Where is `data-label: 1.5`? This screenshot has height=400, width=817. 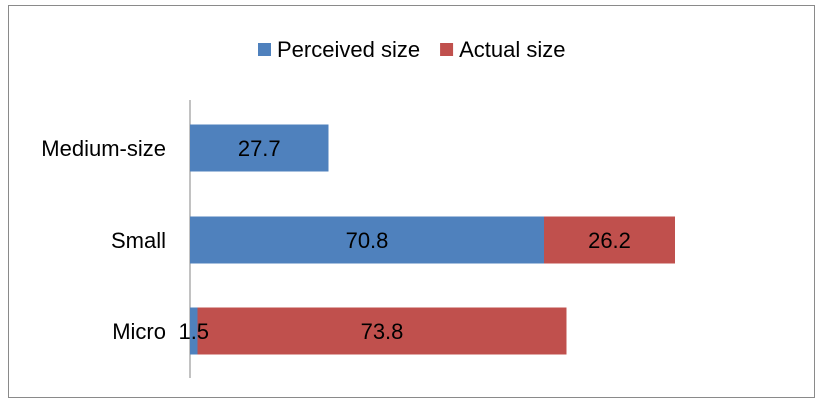
data-label: 1.5 is located at coordinates (193, 331).